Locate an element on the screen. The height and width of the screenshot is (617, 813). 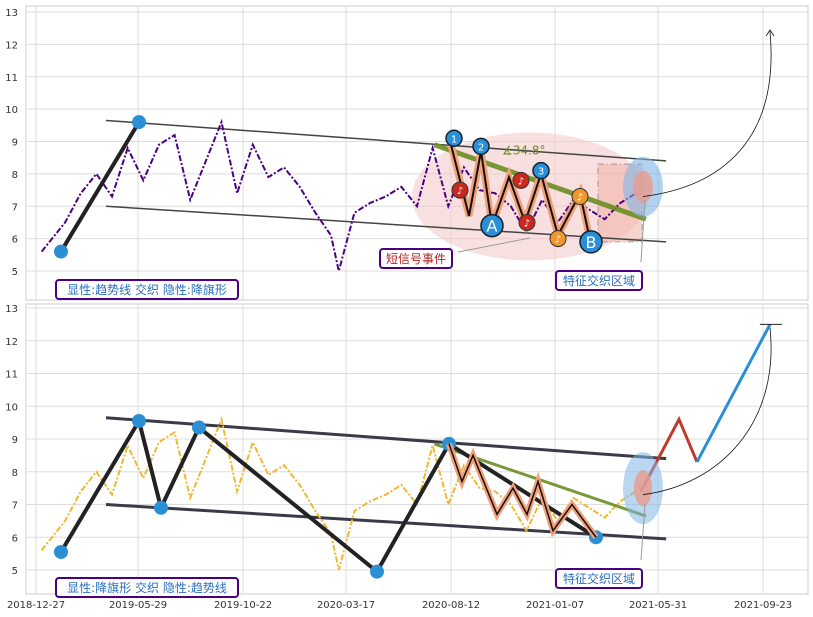
bottom-projection-blue is located at coordinates (733, 393).